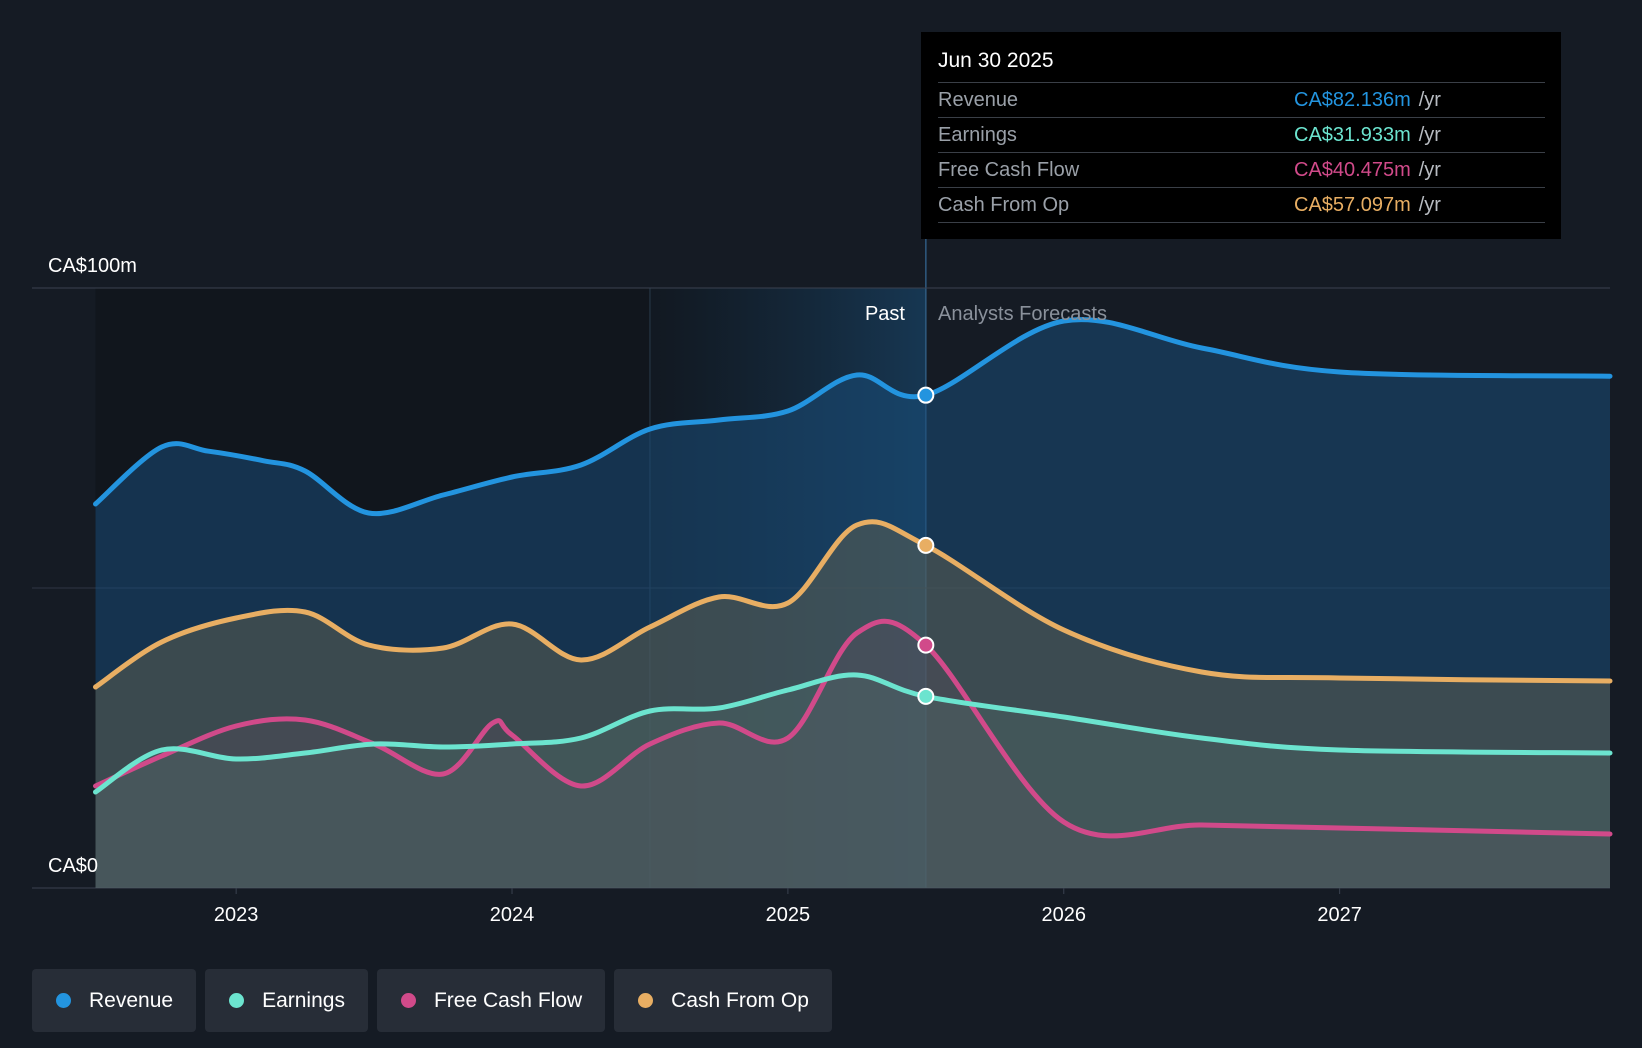 The width and height of the screenshot is (1642, 1048). I want to click on tooltip-row-revenue: Revenue CA$82.136m /yr, so click(1241, 100).